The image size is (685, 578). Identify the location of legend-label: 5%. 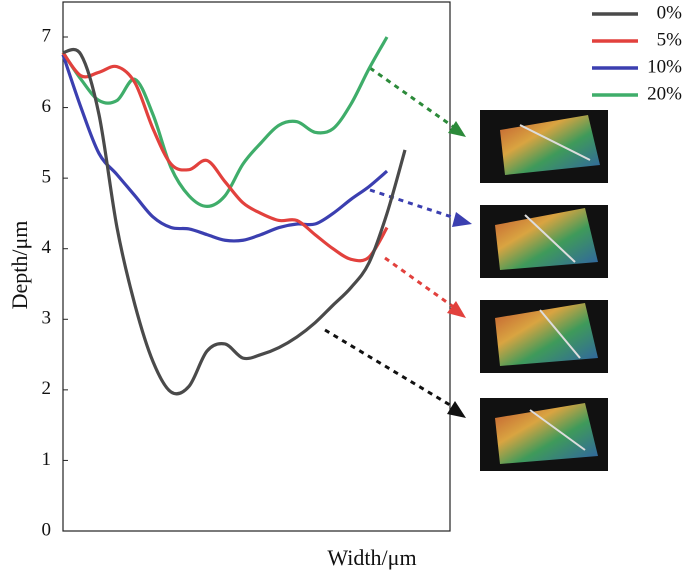
(670, 39).